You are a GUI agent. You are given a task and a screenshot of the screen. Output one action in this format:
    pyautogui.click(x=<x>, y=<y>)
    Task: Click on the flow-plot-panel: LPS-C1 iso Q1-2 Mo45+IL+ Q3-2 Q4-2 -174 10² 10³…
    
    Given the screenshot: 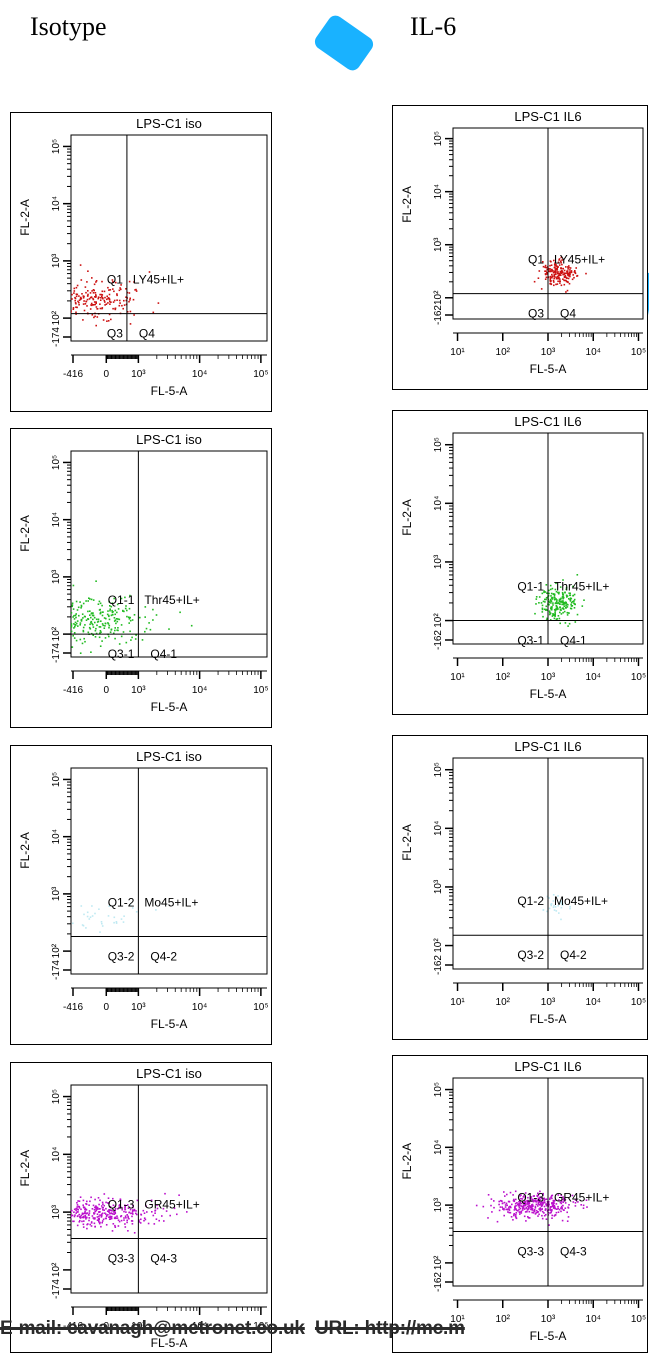 What is the action you would take?
    pyautogui.click(x=141, y=895)
    